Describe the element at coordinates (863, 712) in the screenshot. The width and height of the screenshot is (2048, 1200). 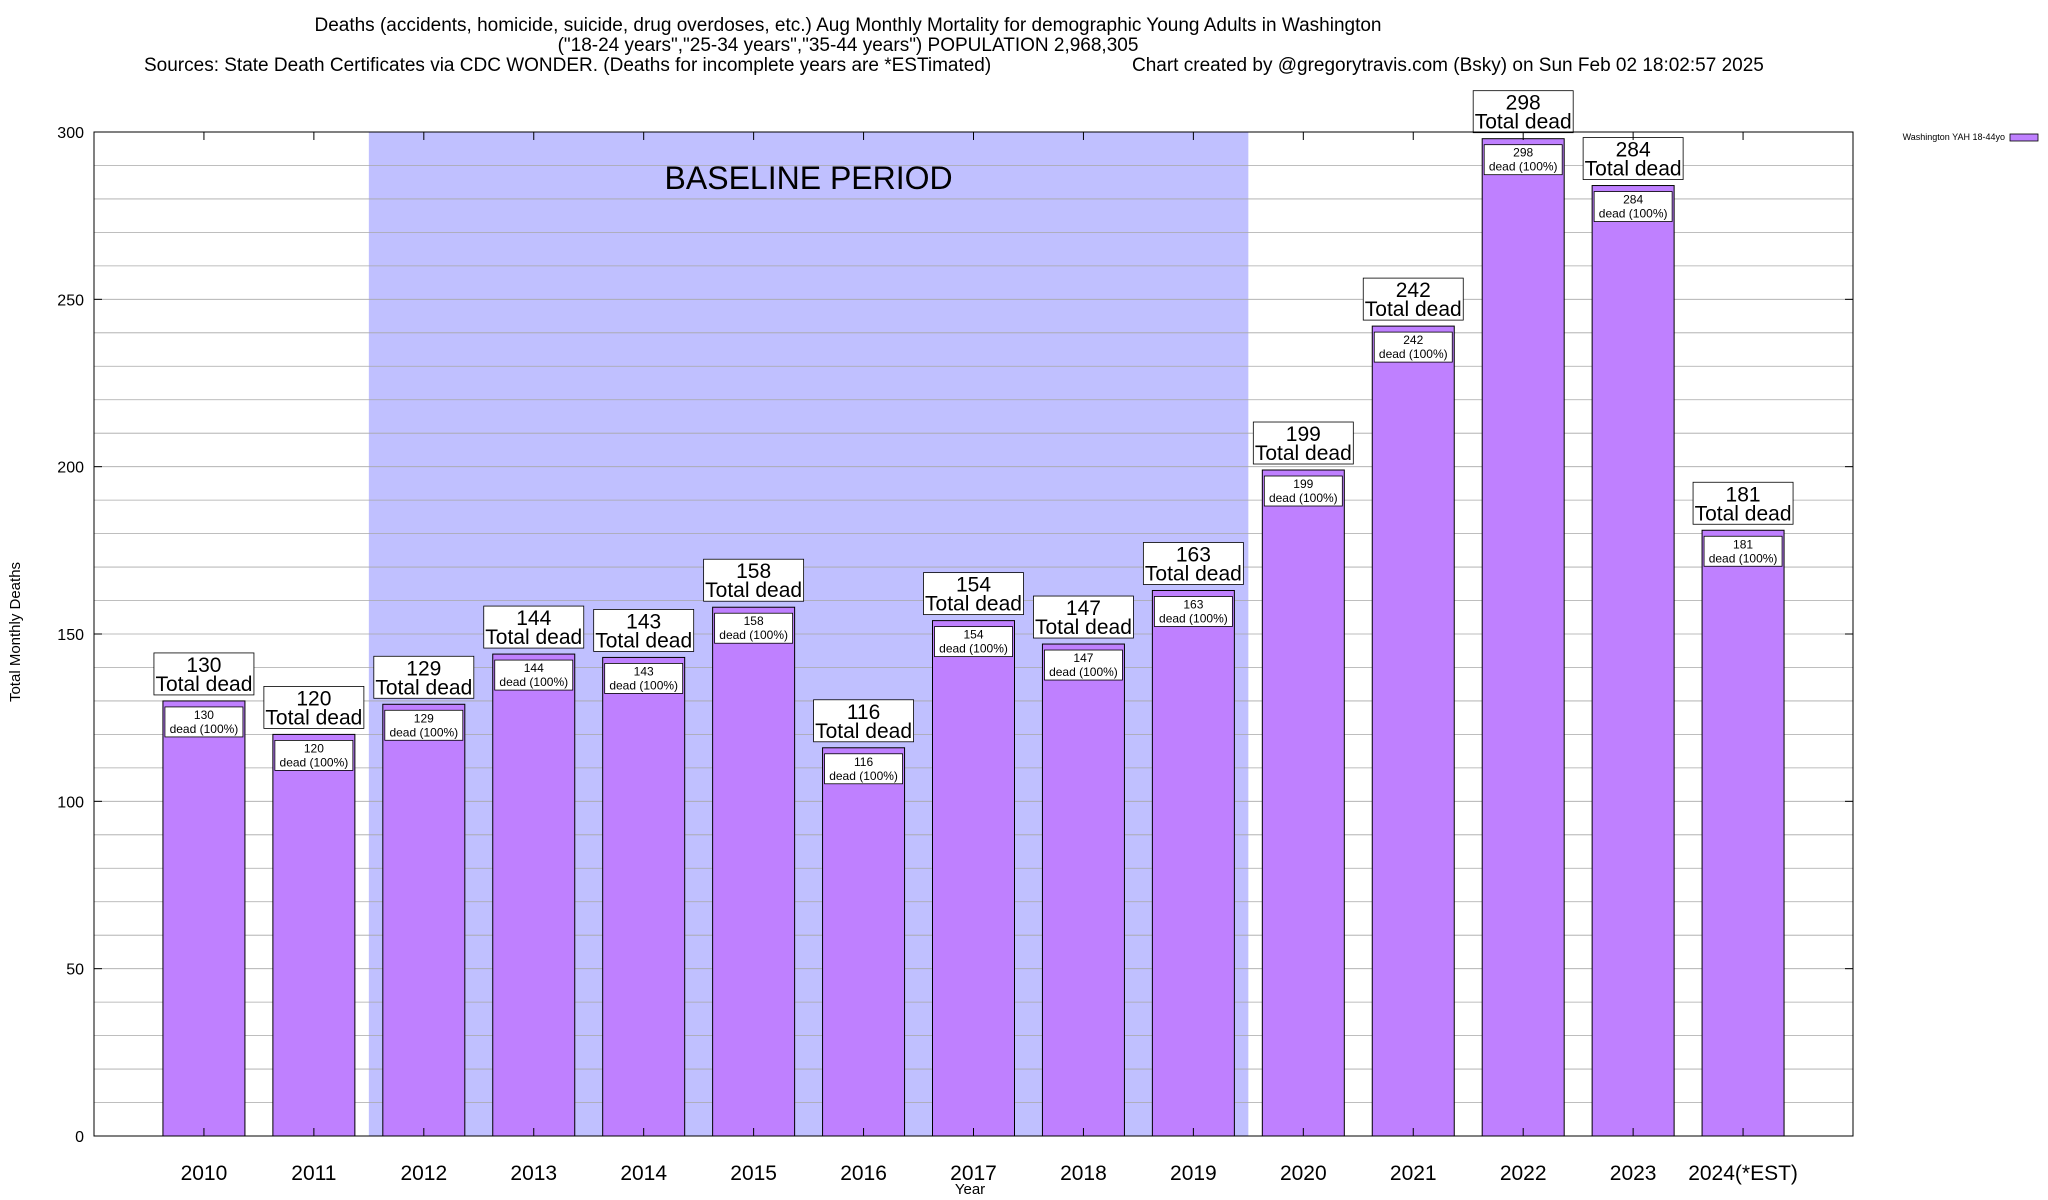
I see `total-value-label: 116` at that location.